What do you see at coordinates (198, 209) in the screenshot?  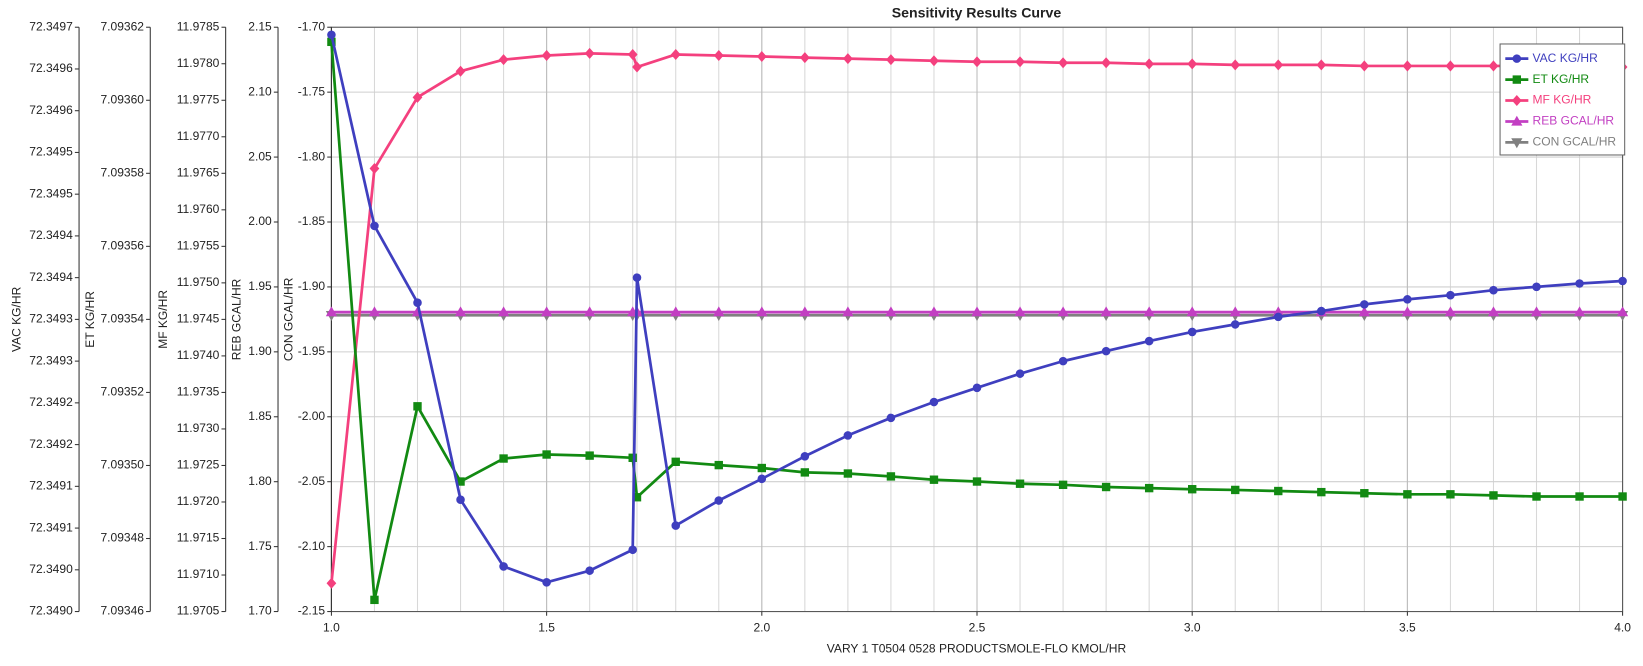 I see `y-tick-label: 11.9760` at bounding box center [198, 209].